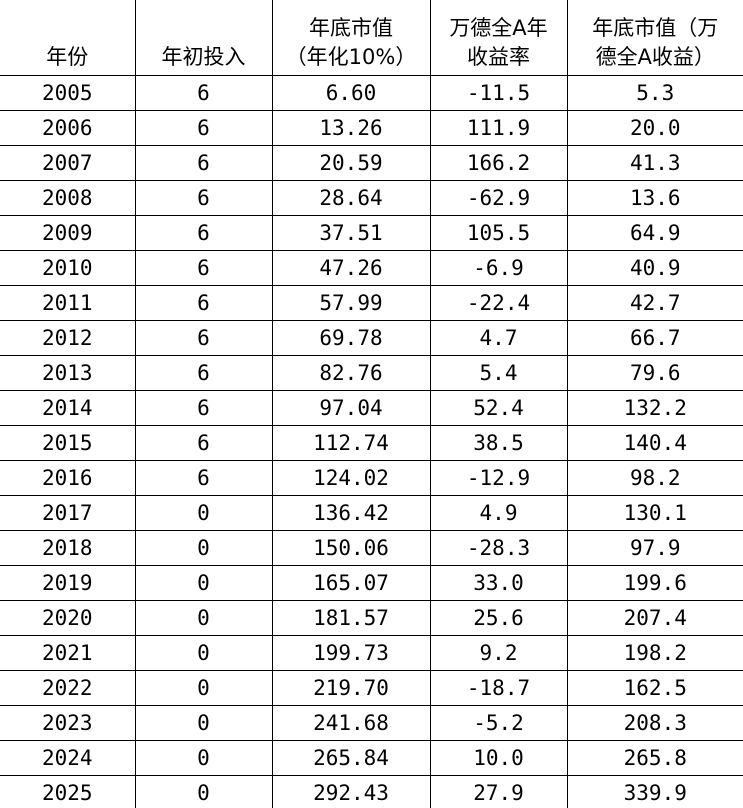  Describe the element at coordinates (351, 548) in the screenshot. I see `table-cell: 150.06` at that location.